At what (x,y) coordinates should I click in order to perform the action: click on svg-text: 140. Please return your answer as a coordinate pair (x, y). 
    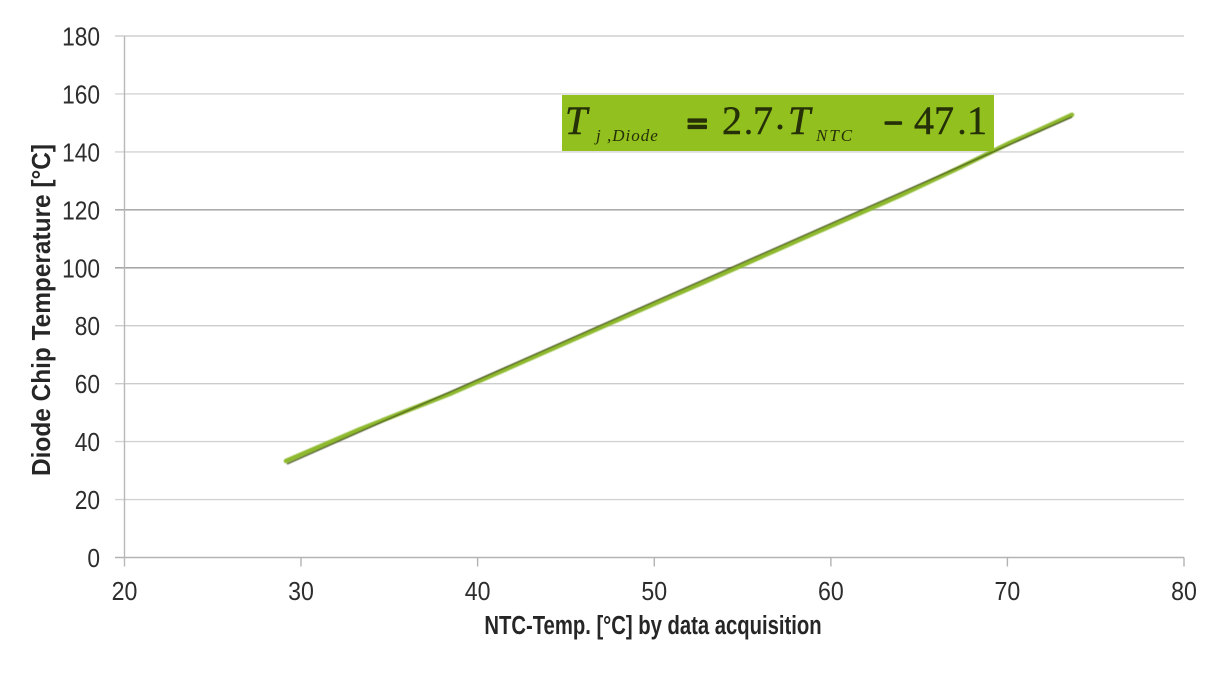
    Looking at the image, I should click on (81, 153).